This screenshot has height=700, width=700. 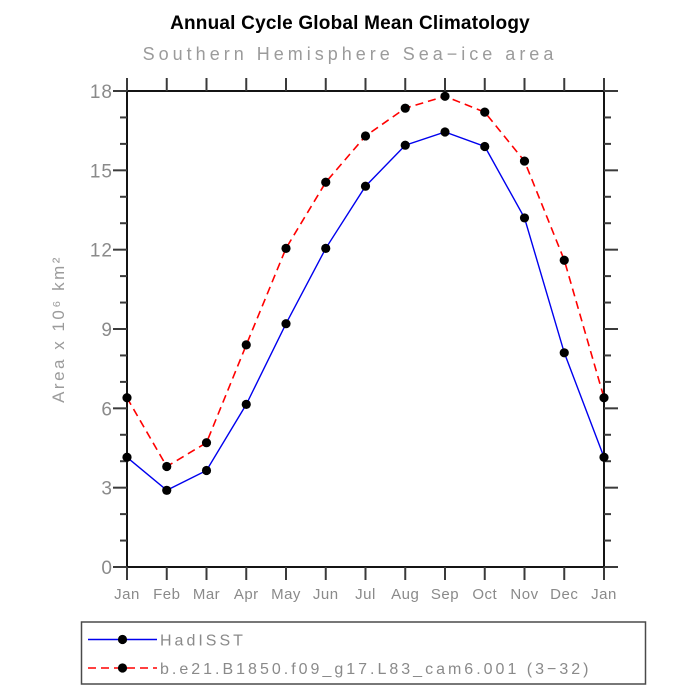 I want to click on y-tick-label: 9, so click(x=107, y=330).